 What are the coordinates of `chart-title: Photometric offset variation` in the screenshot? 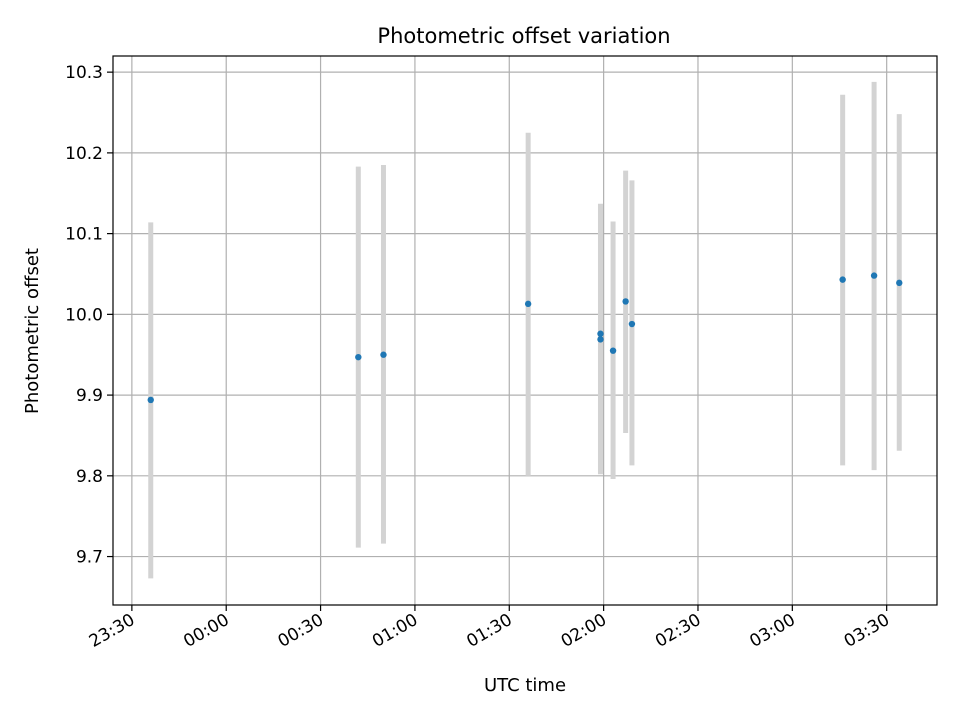 It's located at (523, 36).